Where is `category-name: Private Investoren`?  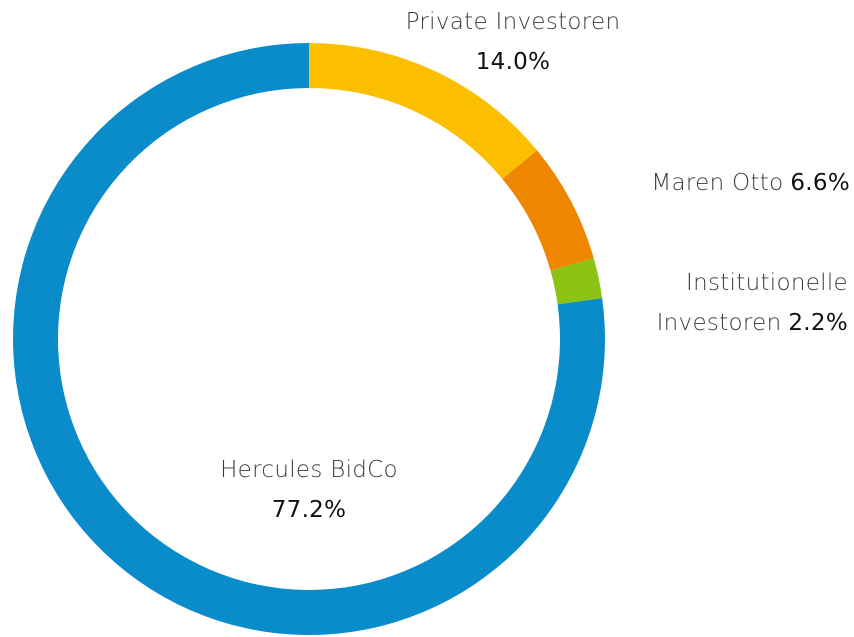
category-name: Private Investoren is located at coordinates (513, 22).